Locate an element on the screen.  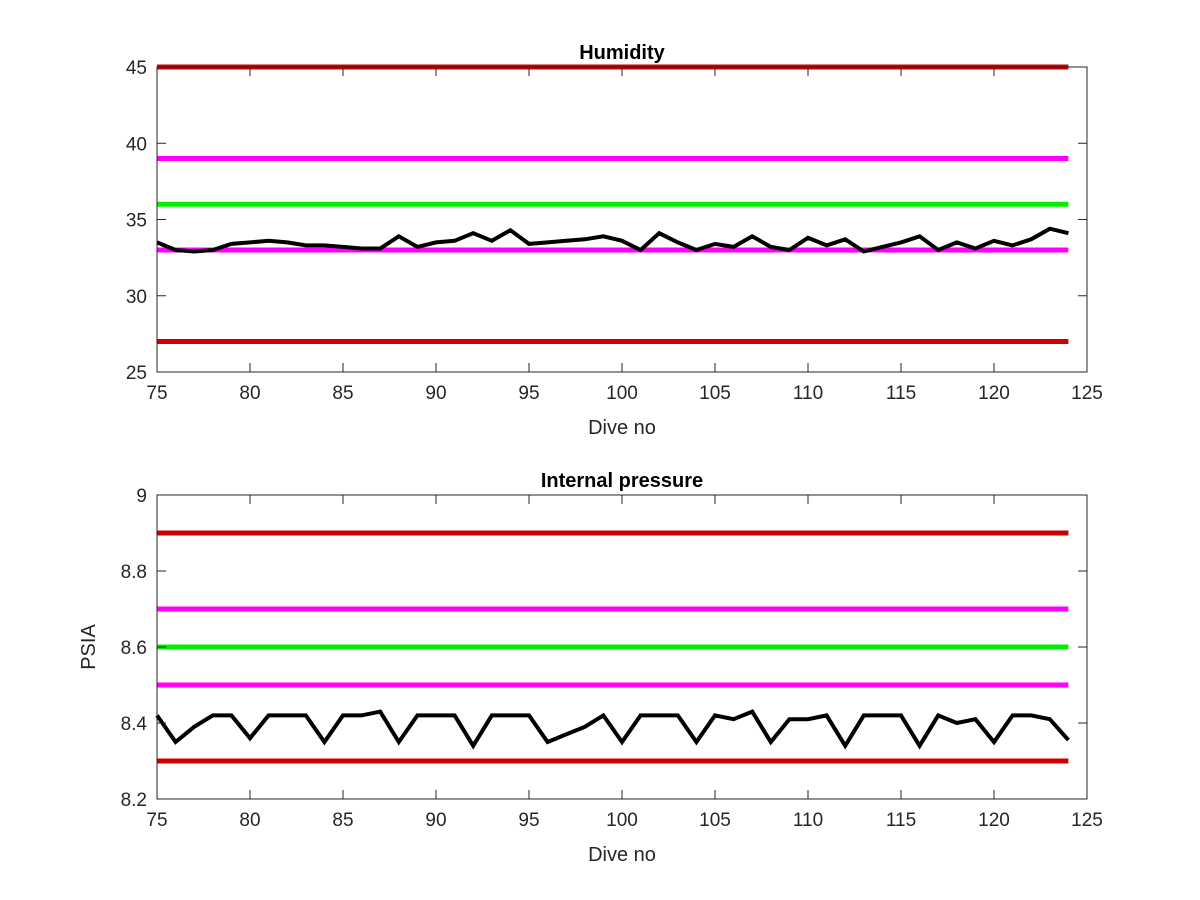
y-tick-label: 35 is located at coordinates (136, 221).